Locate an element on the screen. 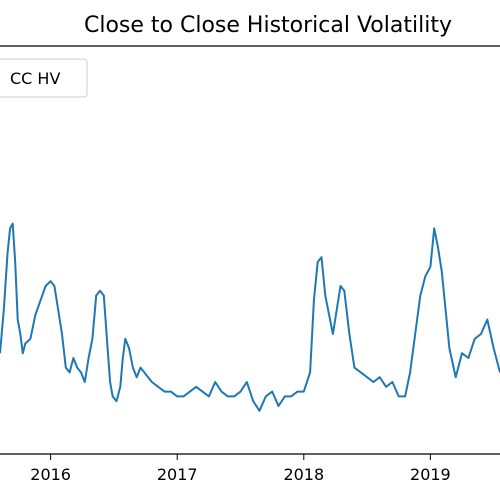 This screenshot has width=500, height=500. x-tick-label: 2019 is located at coordinates (430, 474).